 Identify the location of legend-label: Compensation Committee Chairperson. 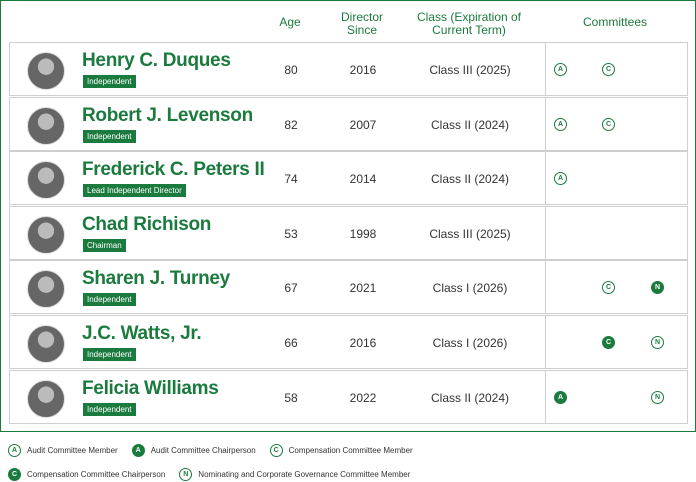
(96, 474).